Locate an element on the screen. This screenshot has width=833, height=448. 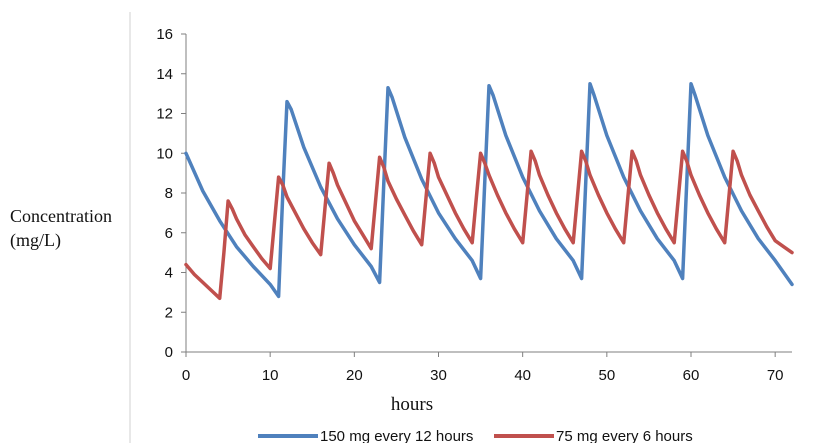
y-tick-label: 12 is located at coordinates (164, 114).